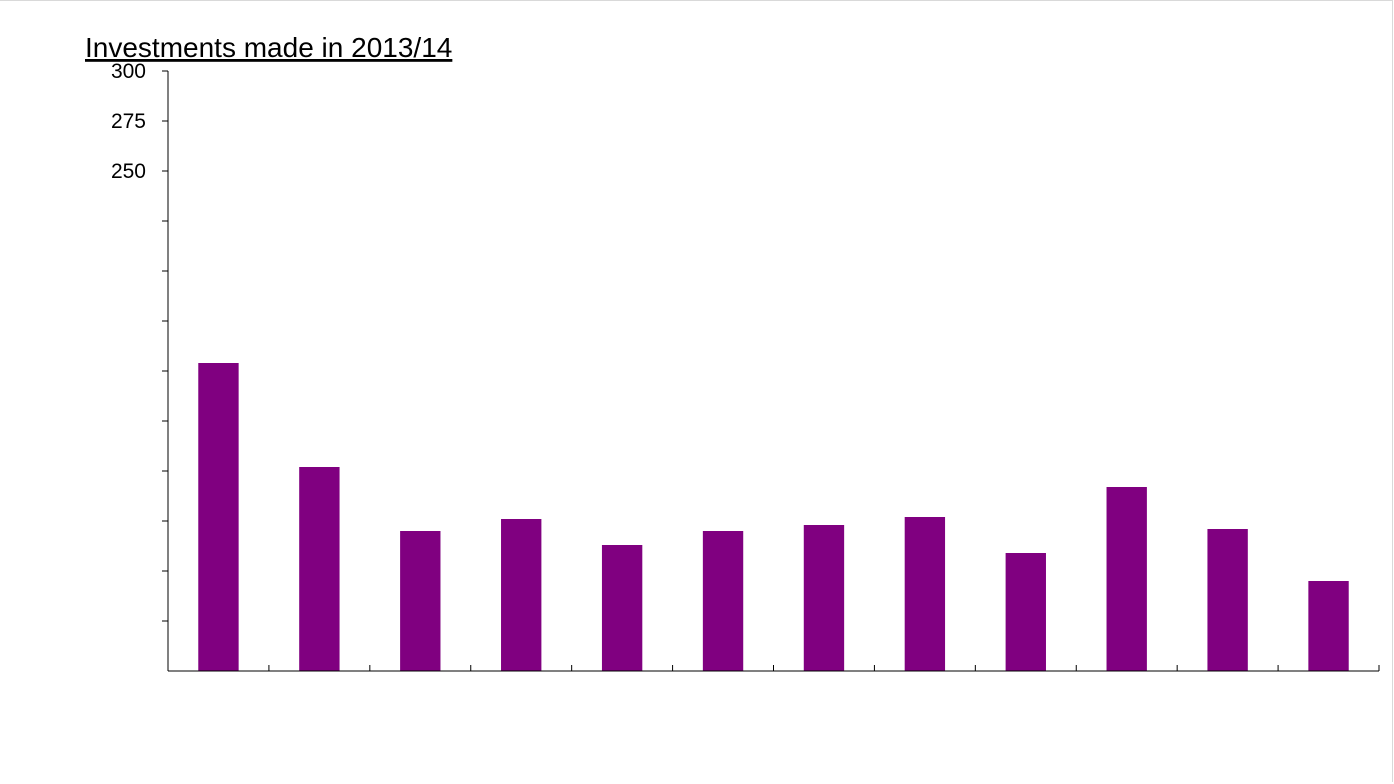 The image size is (1394, 784). Describe the element at coordinates (128, 171) in the screenshot. I see `y-tick-label: 250` at that location.